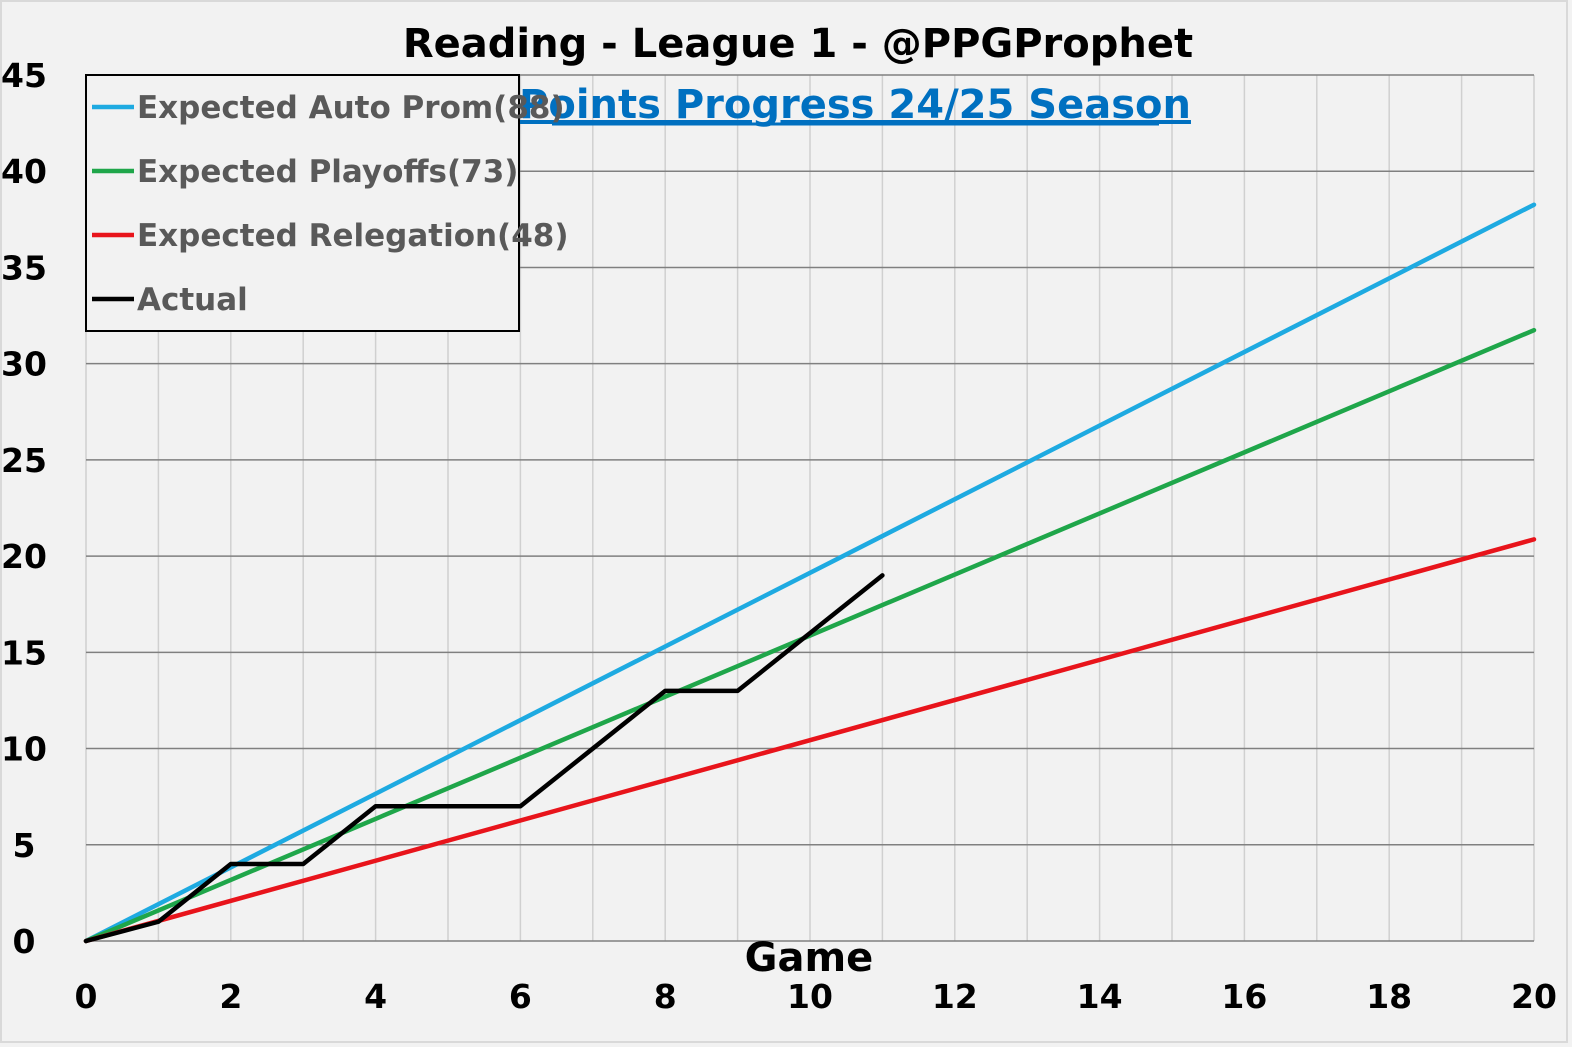  I want to click on y-tick-label: 45, so click(24, 75).